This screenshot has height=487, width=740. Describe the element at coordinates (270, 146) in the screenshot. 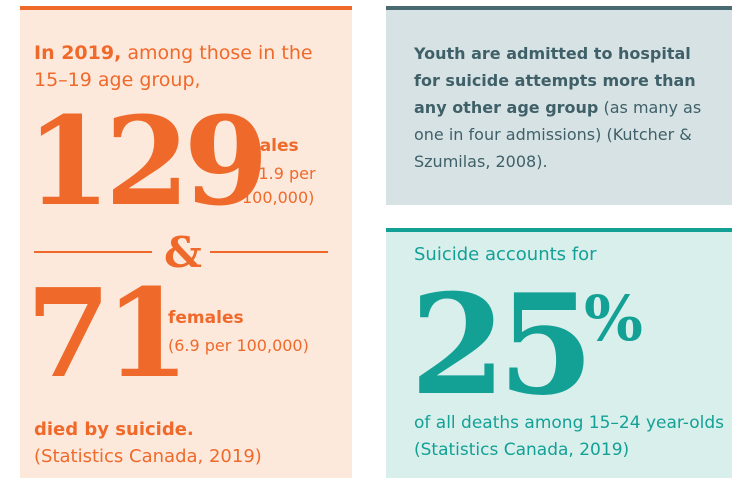

I see `males-label: males` at that location.